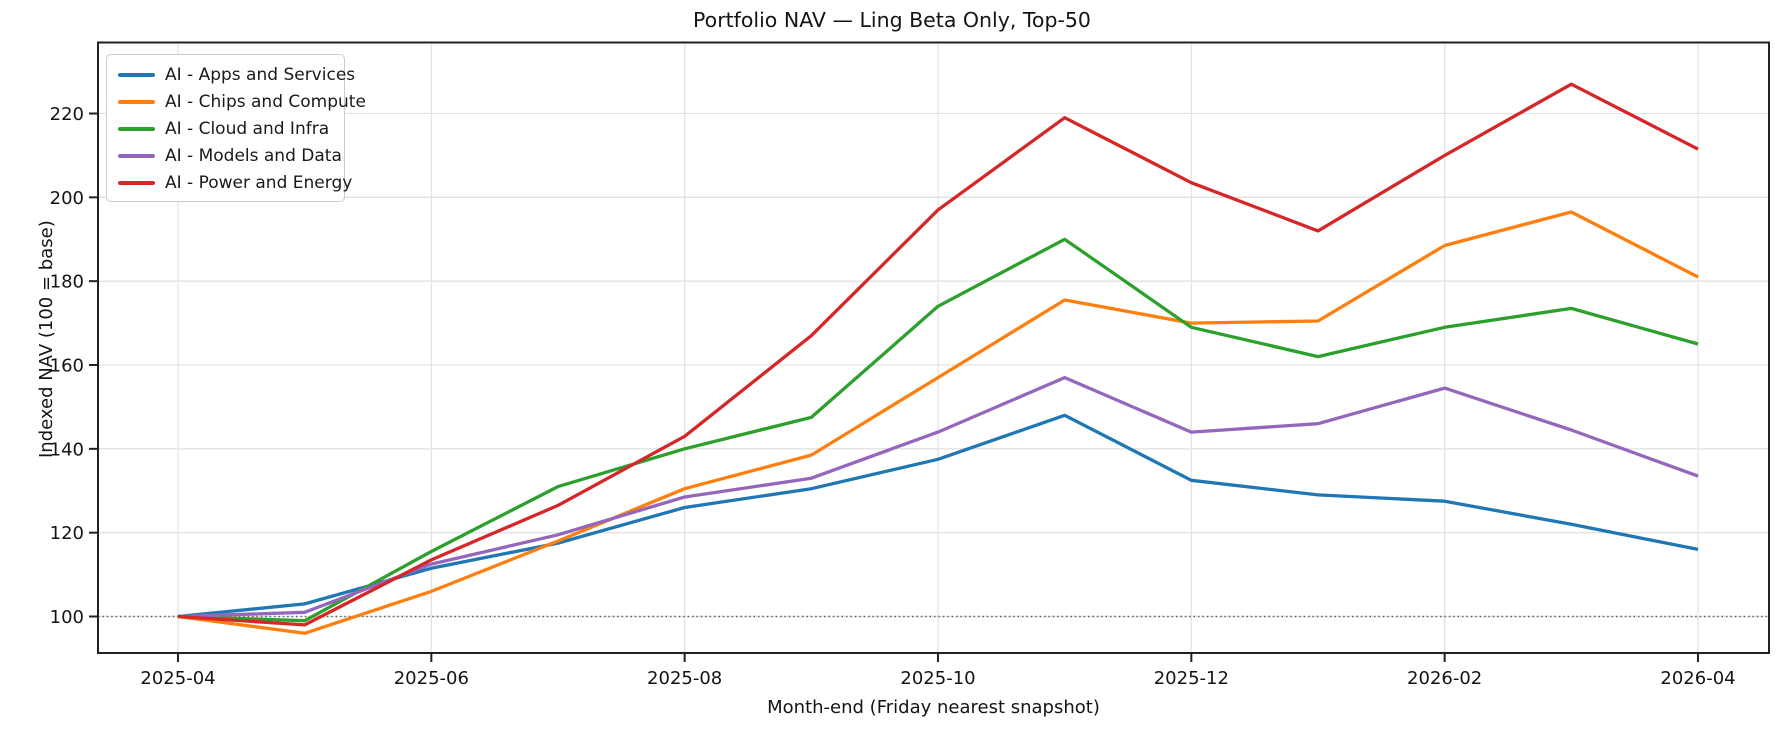 The height and width of the screenshot is (732, 1784). I want to click on legend-item: AI - Models and Data, so click(230, 156).